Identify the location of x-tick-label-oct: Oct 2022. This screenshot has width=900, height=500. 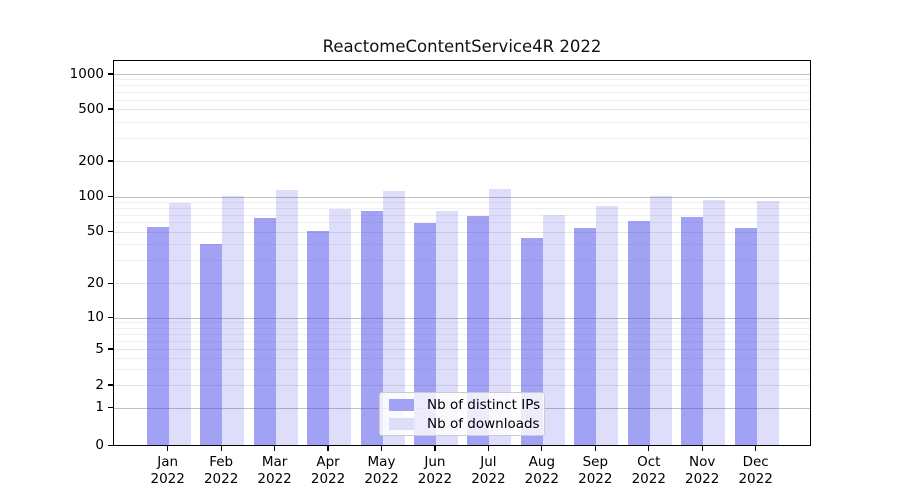
(649, 471).